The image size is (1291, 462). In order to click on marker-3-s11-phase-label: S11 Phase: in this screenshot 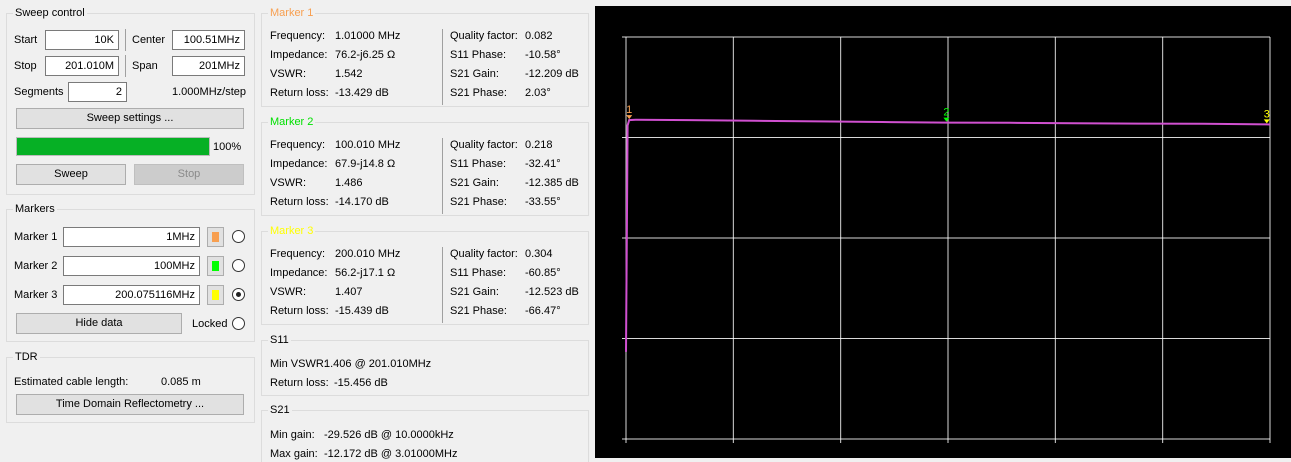, I will do `click(478, 273)`.